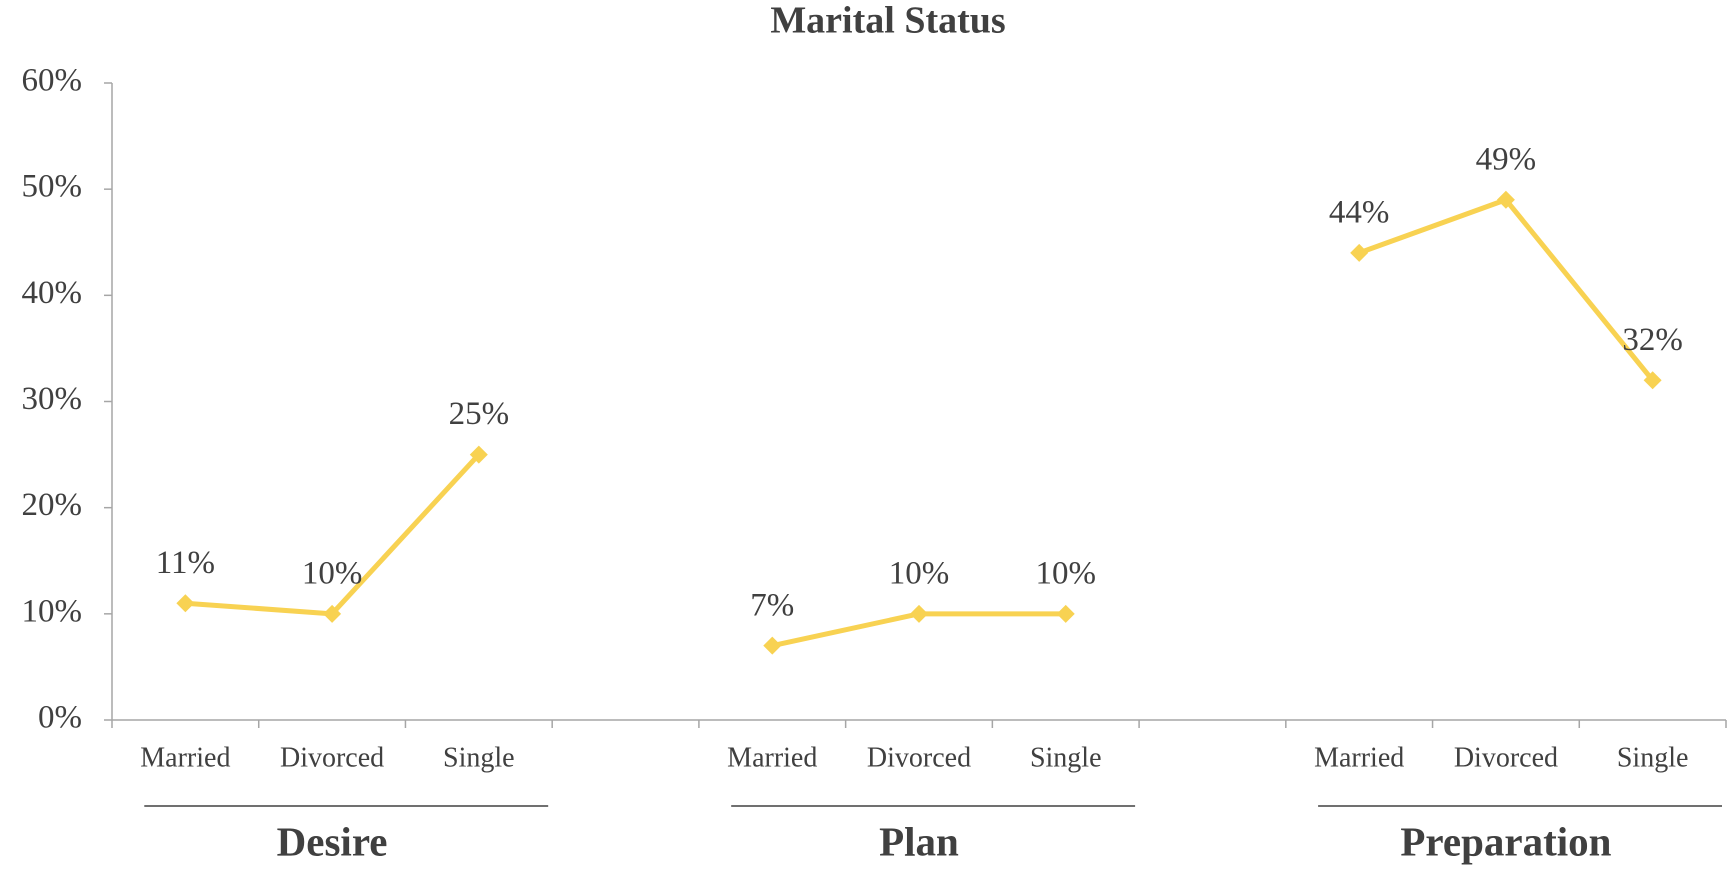 The image size is (1729, 875). I want to click on data-label: 25%, so click(479, 414).